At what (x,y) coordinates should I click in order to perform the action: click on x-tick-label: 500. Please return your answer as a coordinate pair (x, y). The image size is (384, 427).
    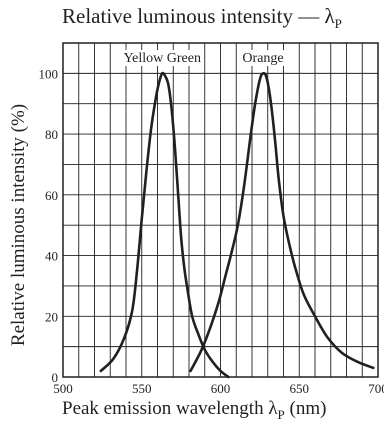
    Looking at the image, I should click on (63, 388).